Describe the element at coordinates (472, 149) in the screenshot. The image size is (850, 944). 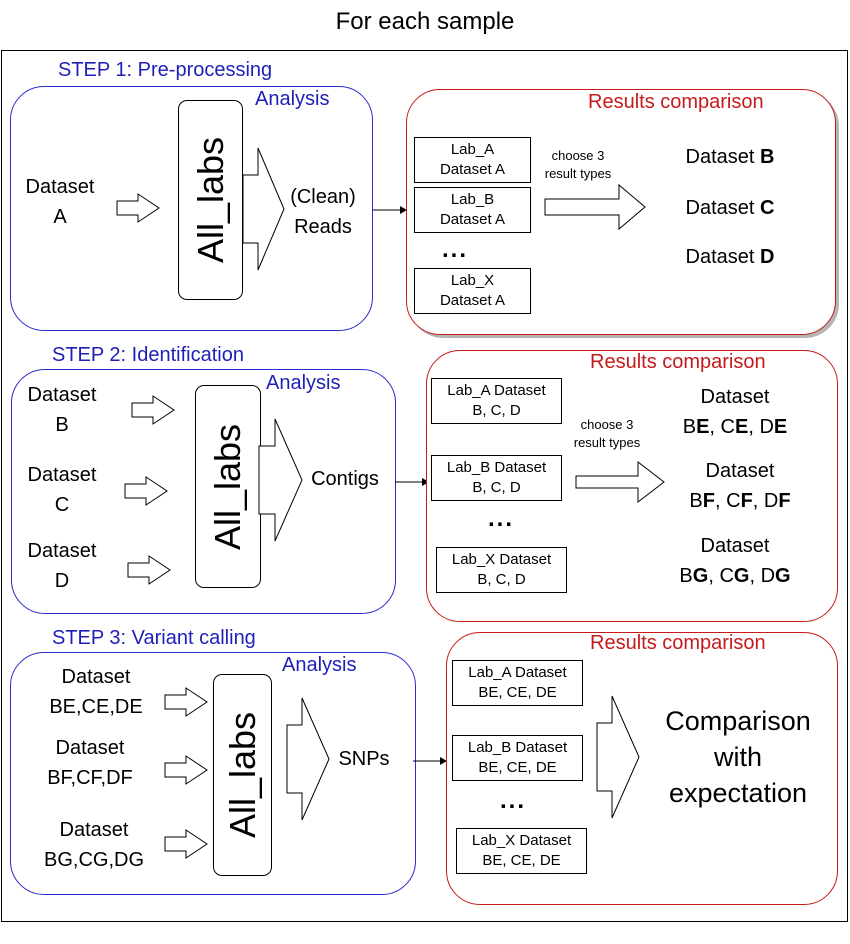
I see `lab-box-line-1: Lab_A` at that location.